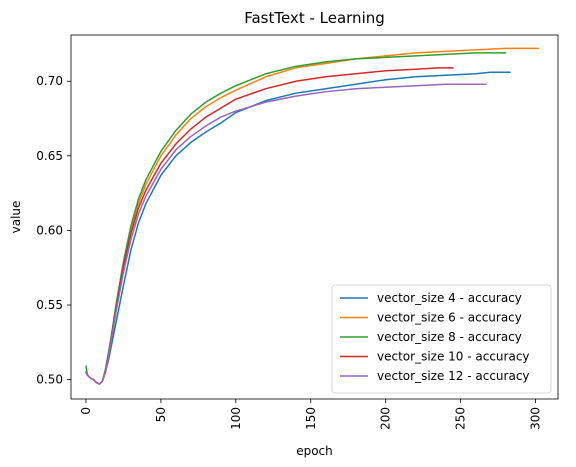  What do you see at coordinates (449, 318) in the screenshot?
I see `legend-label: vector_size 6 - accuracy` at bounding box center [449, 318].